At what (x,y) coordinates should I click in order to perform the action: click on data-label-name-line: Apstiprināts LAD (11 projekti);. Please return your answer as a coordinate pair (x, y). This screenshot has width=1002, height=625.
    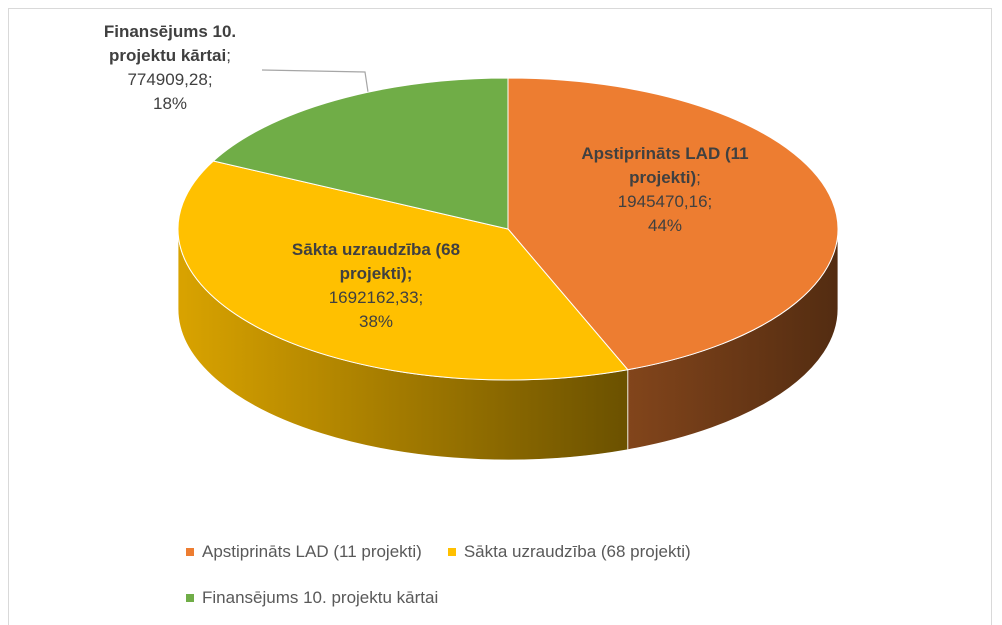
    Looking at the image, I should click on (665, 166).